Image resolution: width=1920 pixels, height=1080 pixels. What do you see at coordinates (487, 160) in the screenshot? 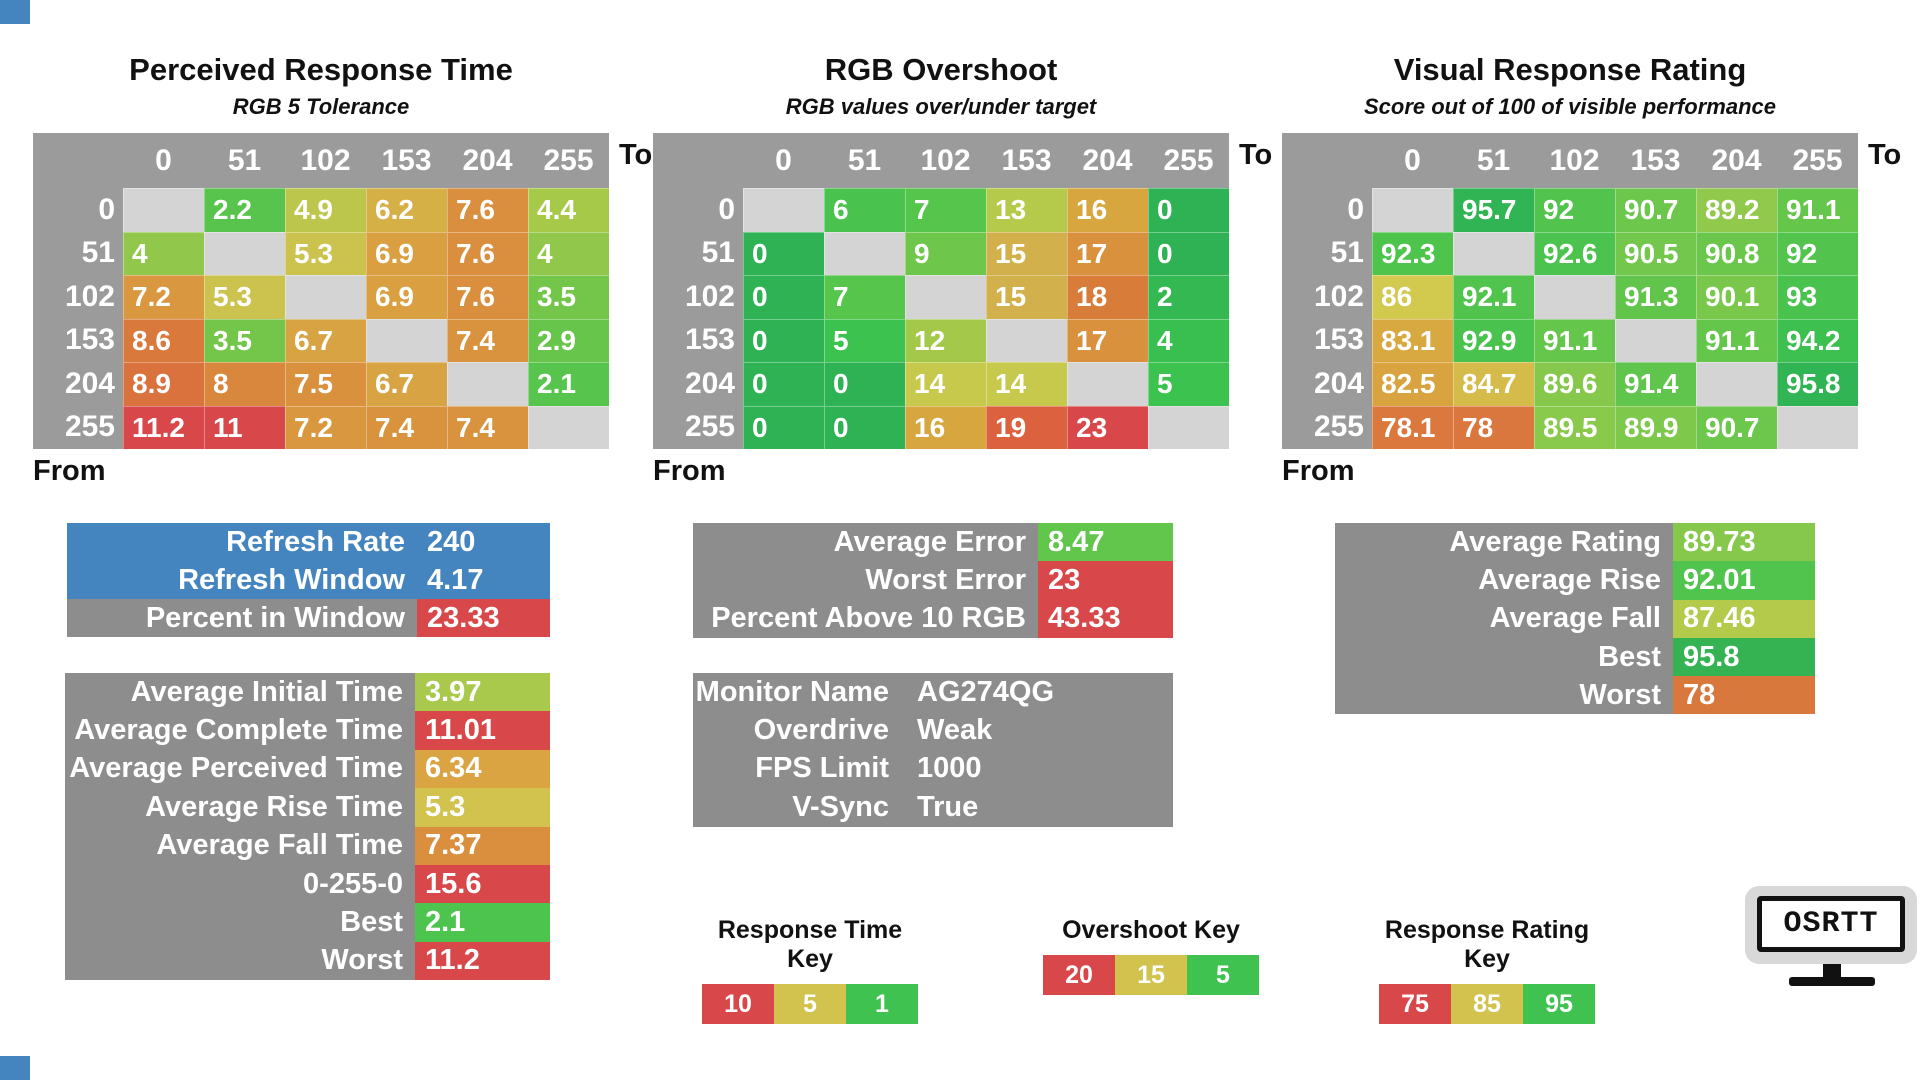
I see `col-header-cell: 204` at bounding box center [487, 160].